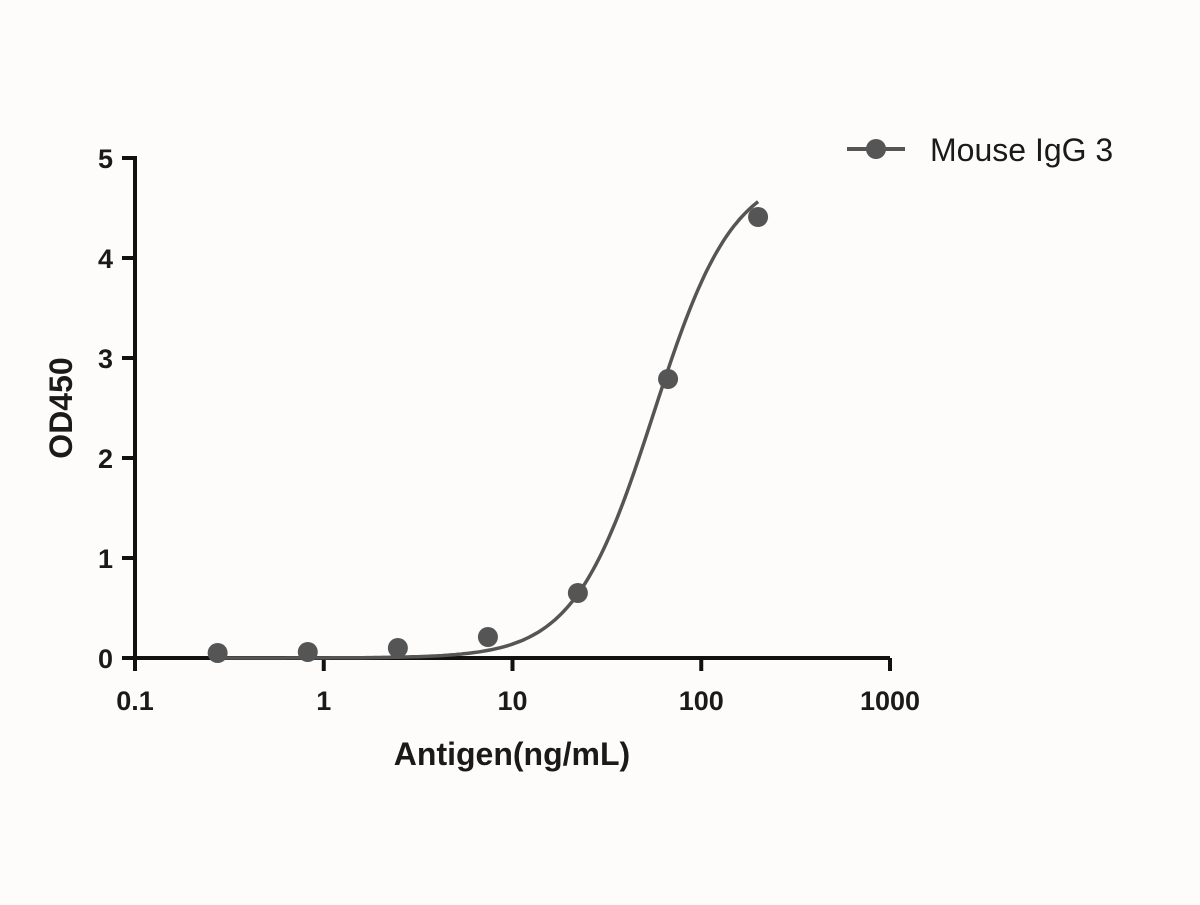  I want to click on x-tick-label: 0.1, so click(135, 701).